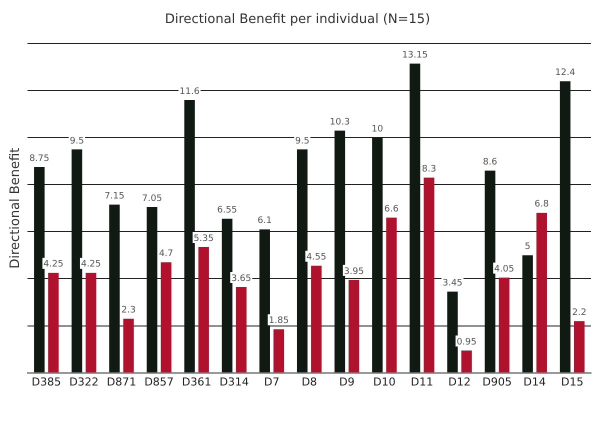 Image resolution: width=601 pixels, height=422 pixels. What do you see at coordinates (197, 381) in the screenshot?
I see `x-tick-label: D361` at bounding box center [197, 381].